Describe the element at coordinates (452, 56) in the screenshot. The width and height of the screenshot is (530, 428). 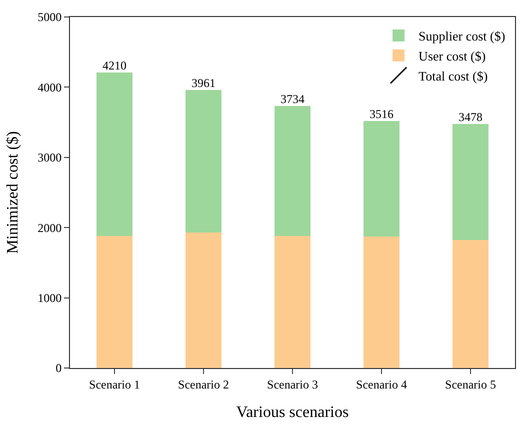
I see `legend-label: User cost ($)` at that location.